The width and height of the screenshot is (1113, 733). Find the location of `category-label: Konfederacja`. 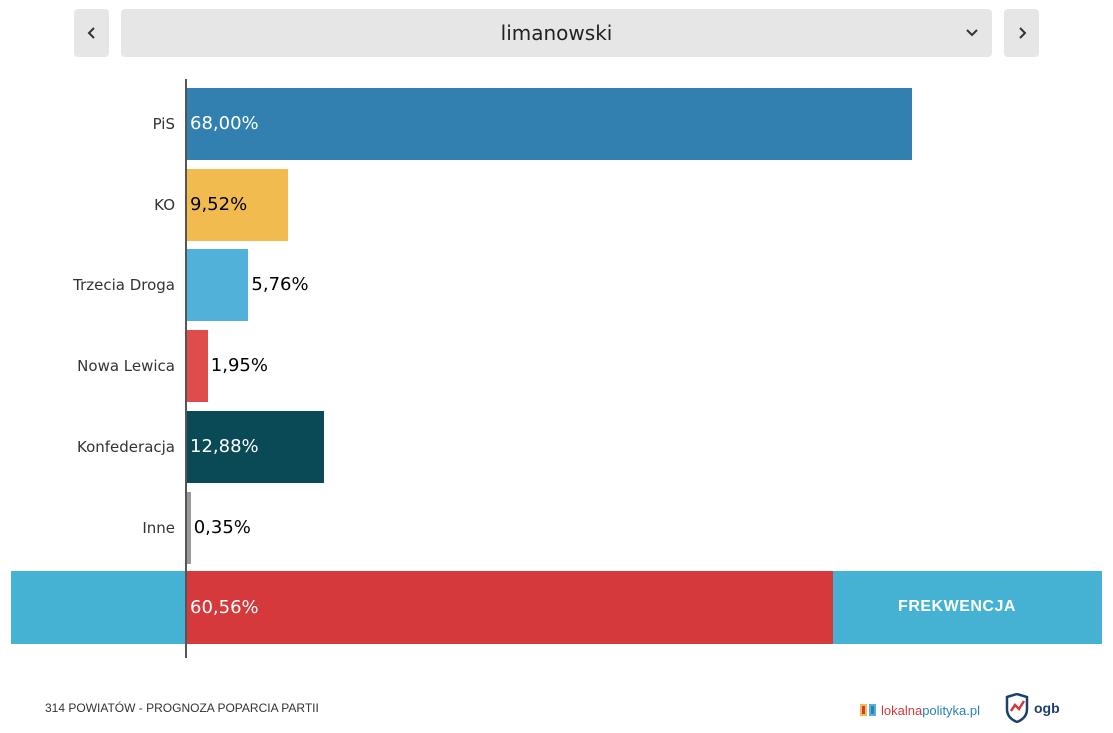

category-label: Konfederacja is located at coordinates (126, 446).